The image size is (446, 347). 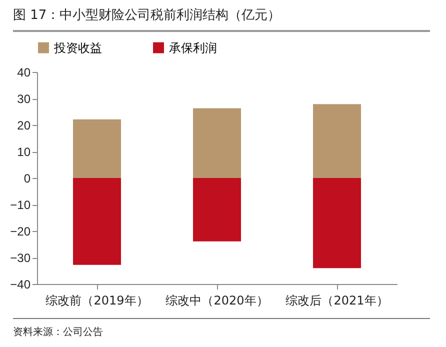 I want to click on y-tick-label: 40, so click(x=24, y=73).